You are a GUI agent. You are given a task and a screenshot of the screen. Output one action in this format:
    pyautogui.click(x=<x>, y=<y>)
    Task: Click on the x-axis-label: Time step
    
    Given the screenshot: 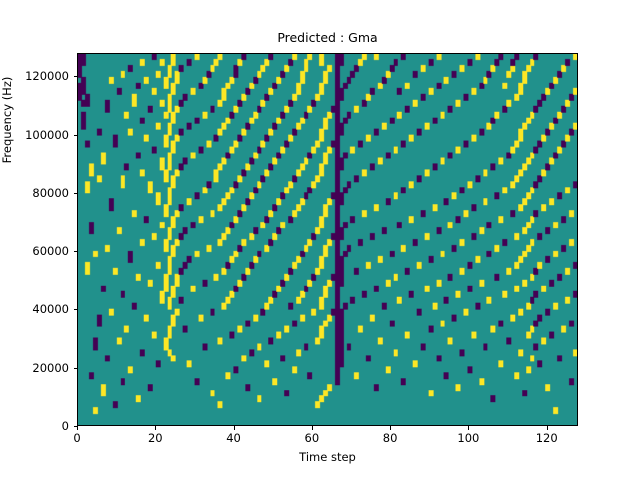 What is the action you would take?
    pyautogui.click(x=327, y=457)
    